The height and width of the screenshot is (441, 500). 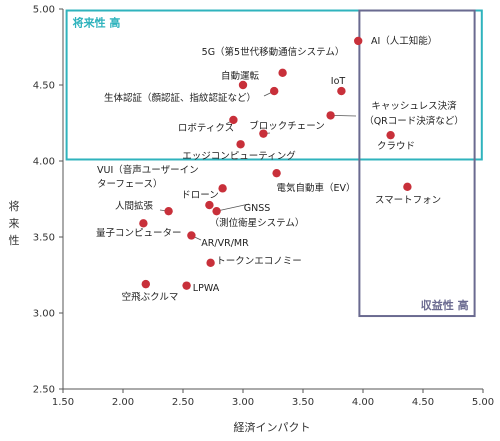 I want to click on x-tick-label: 4.00, so click(x=363, y=402).